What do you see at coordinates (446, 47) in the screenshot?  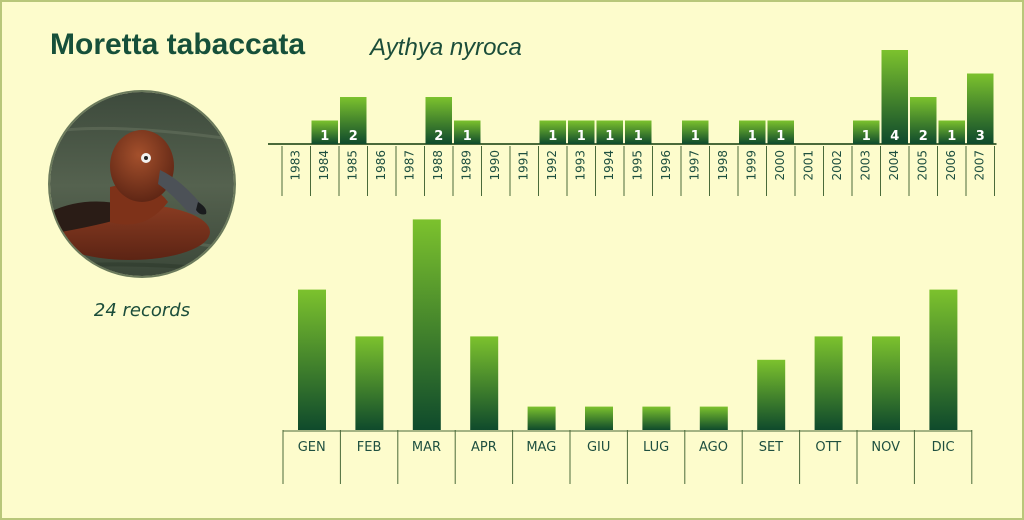 I see `species-scientific-name: Aythya nyroca` at bounding box center [446, 47].